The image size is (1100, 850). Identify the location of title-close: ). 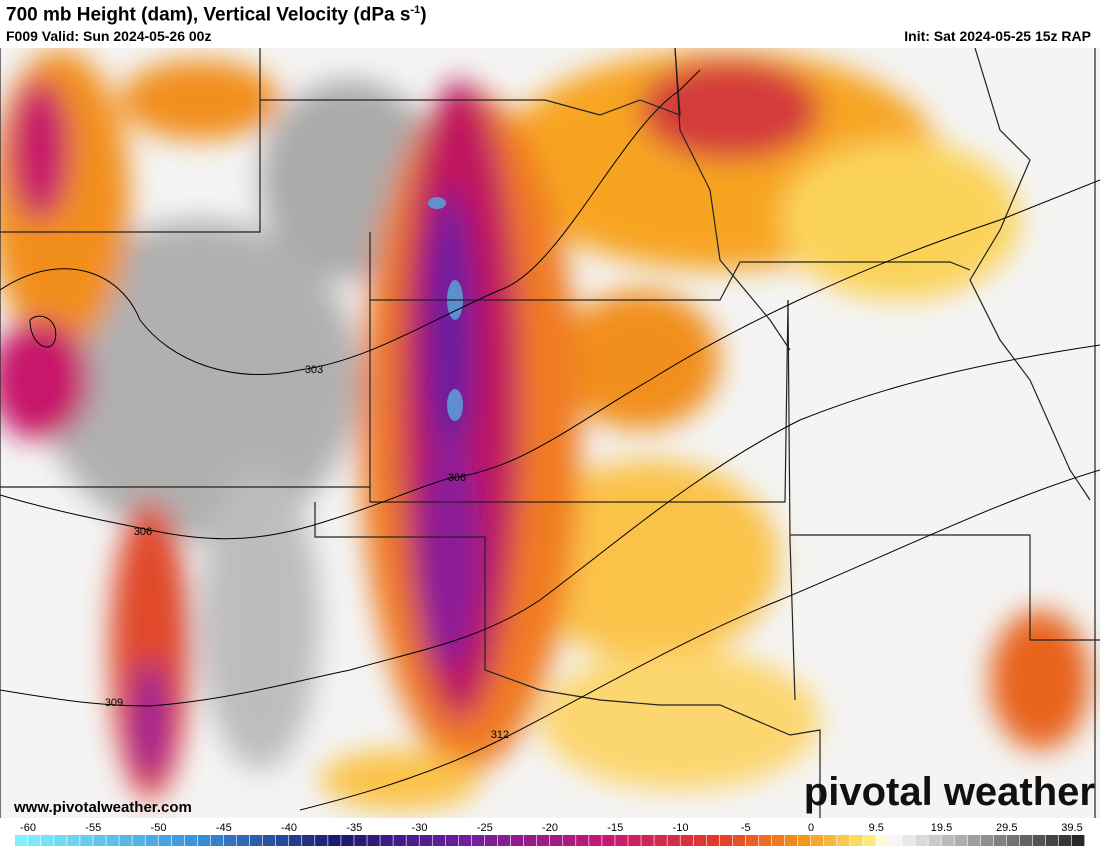
(423, 15).